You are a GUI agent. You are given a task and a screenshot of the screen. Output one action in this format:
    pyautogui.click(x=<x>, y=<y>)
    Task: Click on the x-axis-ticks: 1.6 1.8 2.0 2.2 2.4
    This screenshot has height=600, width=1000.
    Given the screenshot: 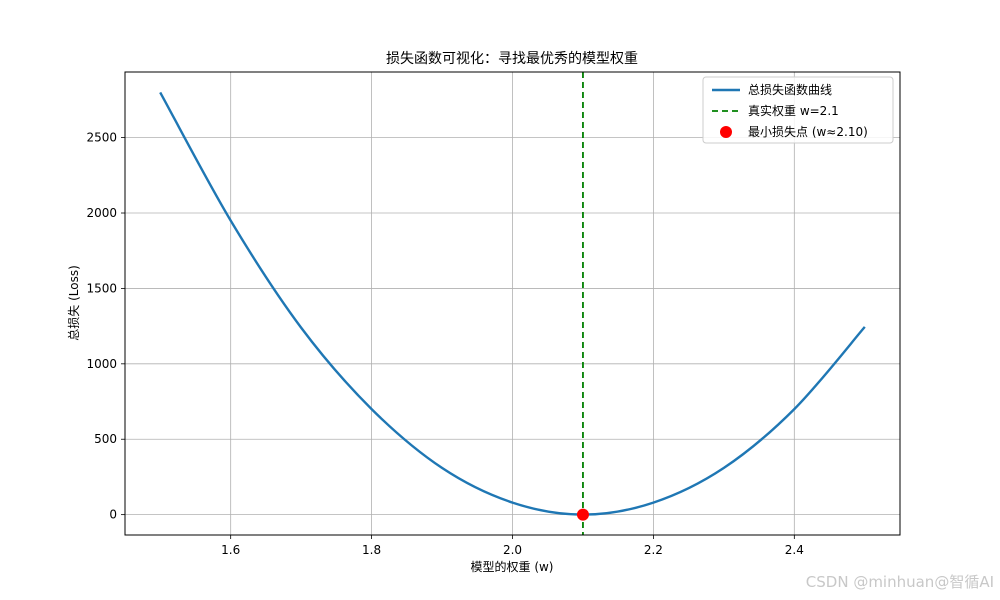 What is the action you would take?
    pyautogui.click(x=512, y=546)
    